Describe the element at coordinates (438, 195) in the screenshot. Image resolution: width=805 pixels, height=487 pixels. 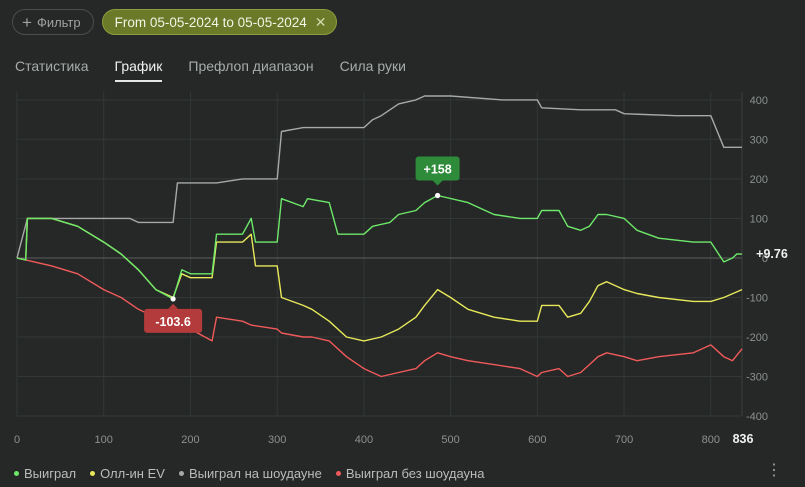
I see `peak-marker` at that location.